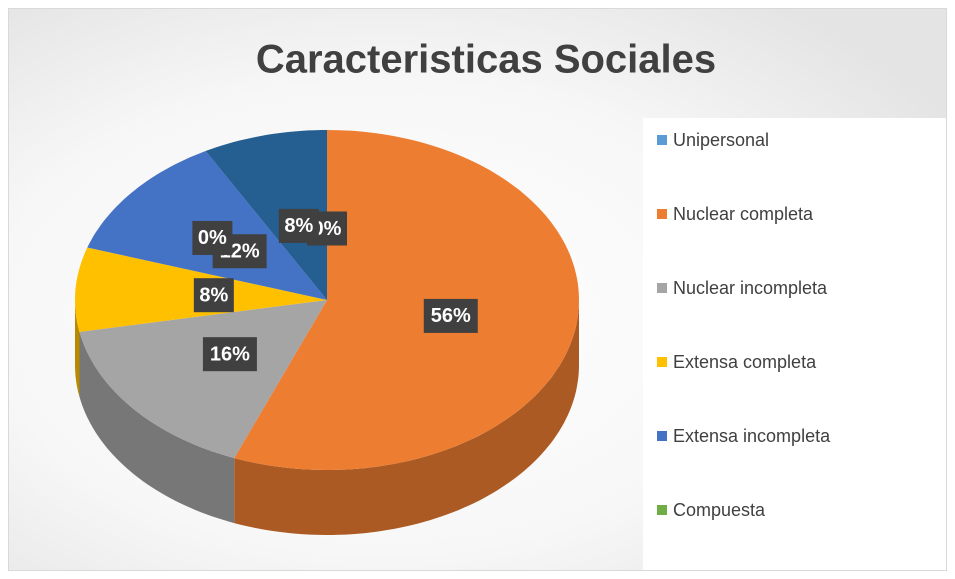 This screenshot has width=955, height=579. What do you see at coordinates (750, 288) in the screenshot?
I see `legend-label: Nuclear incompleta` at bounding box center [750, 288].